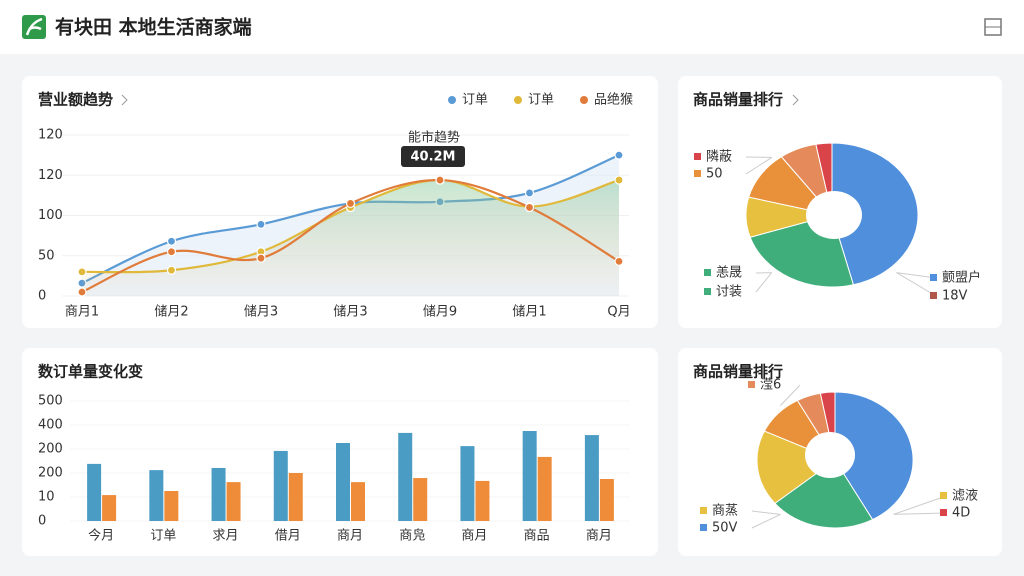 Image resolution: width=1024 pixels, height=576 pixels. Describe the element at coordinates (955, 296) in the screenshot. I see `legend-label: 18V` at that location.